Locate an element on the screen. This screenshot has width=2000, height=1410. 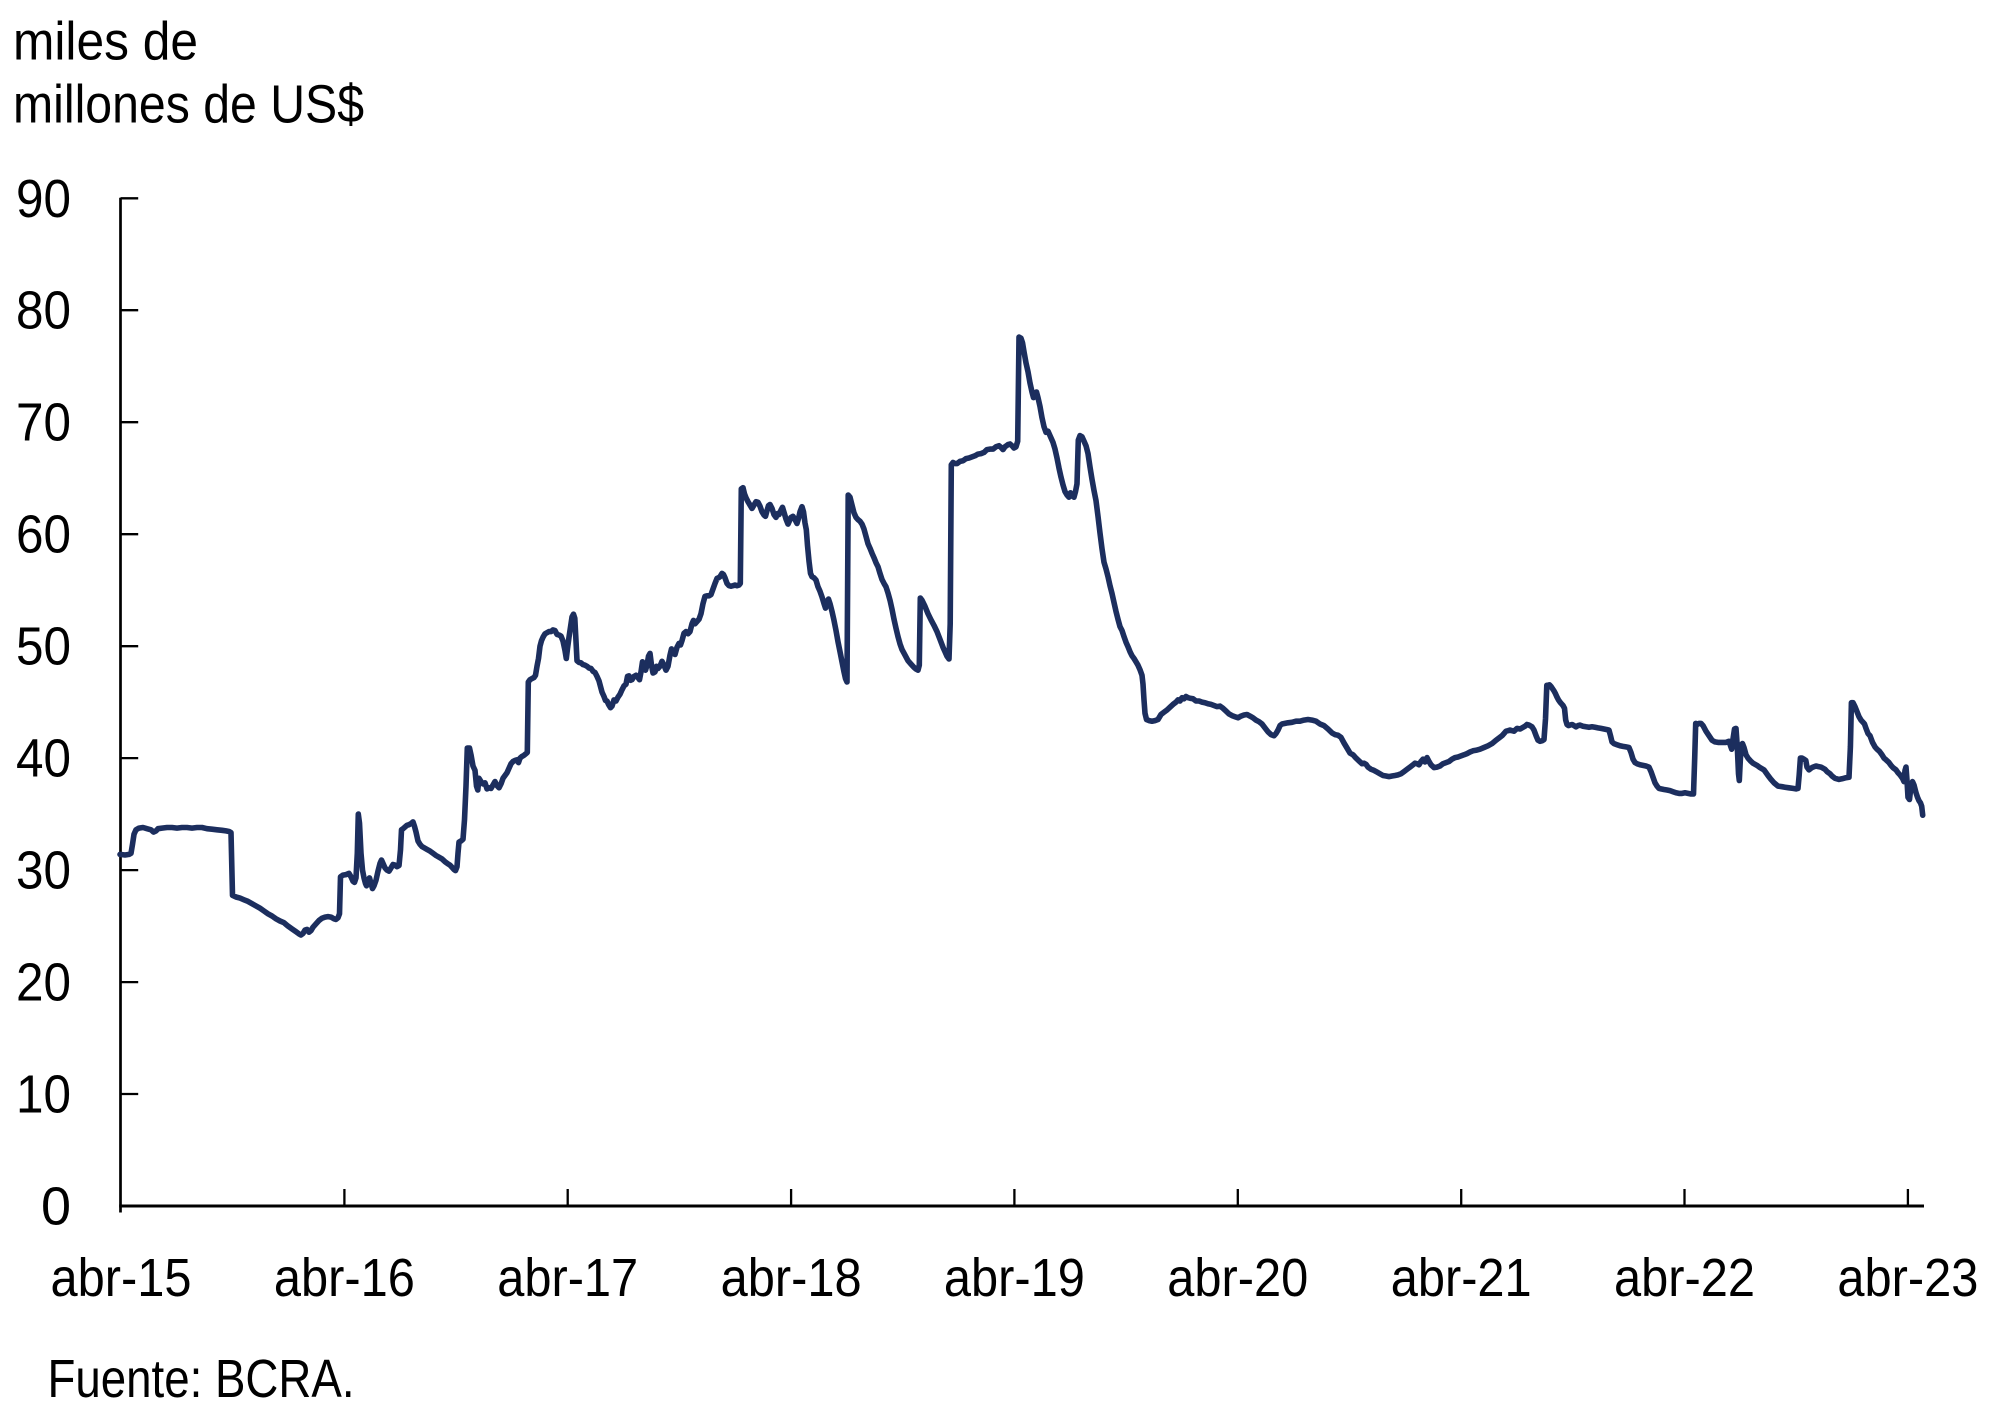
svg-text: abr-17 is located at coordinates (567, 1278).